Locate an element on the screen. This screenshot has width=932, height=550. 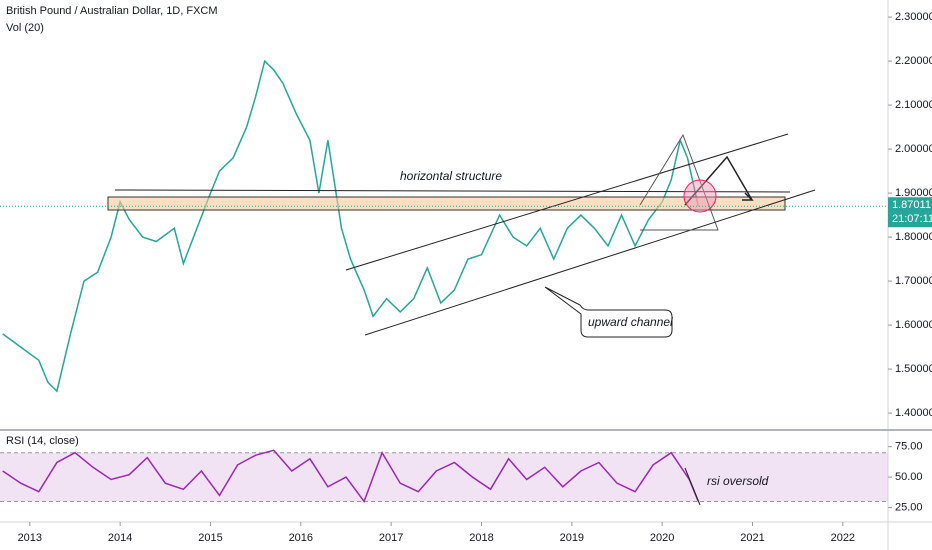
y-tick-label: 75.00 is located at coordinates (909, 447).